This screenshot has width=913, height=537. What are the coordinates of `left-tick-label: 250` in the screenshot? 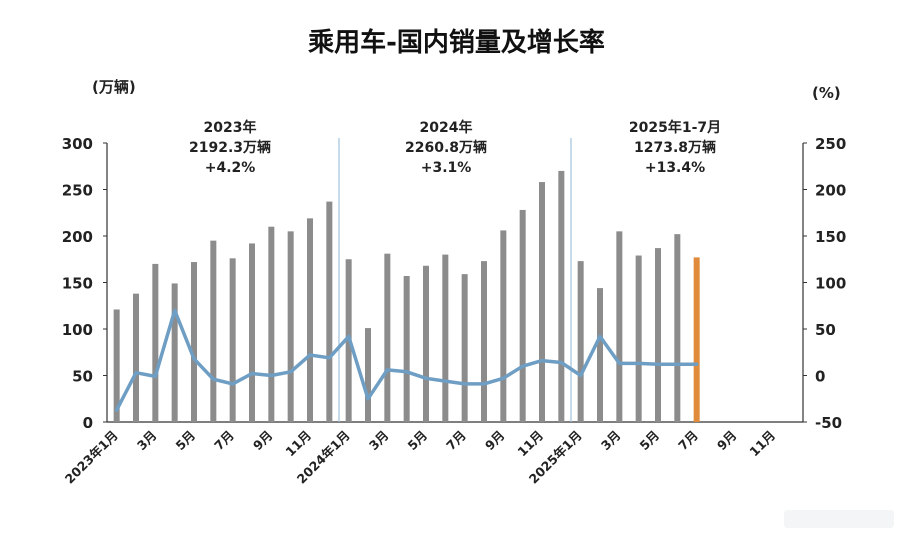 It's located at (77, 191).